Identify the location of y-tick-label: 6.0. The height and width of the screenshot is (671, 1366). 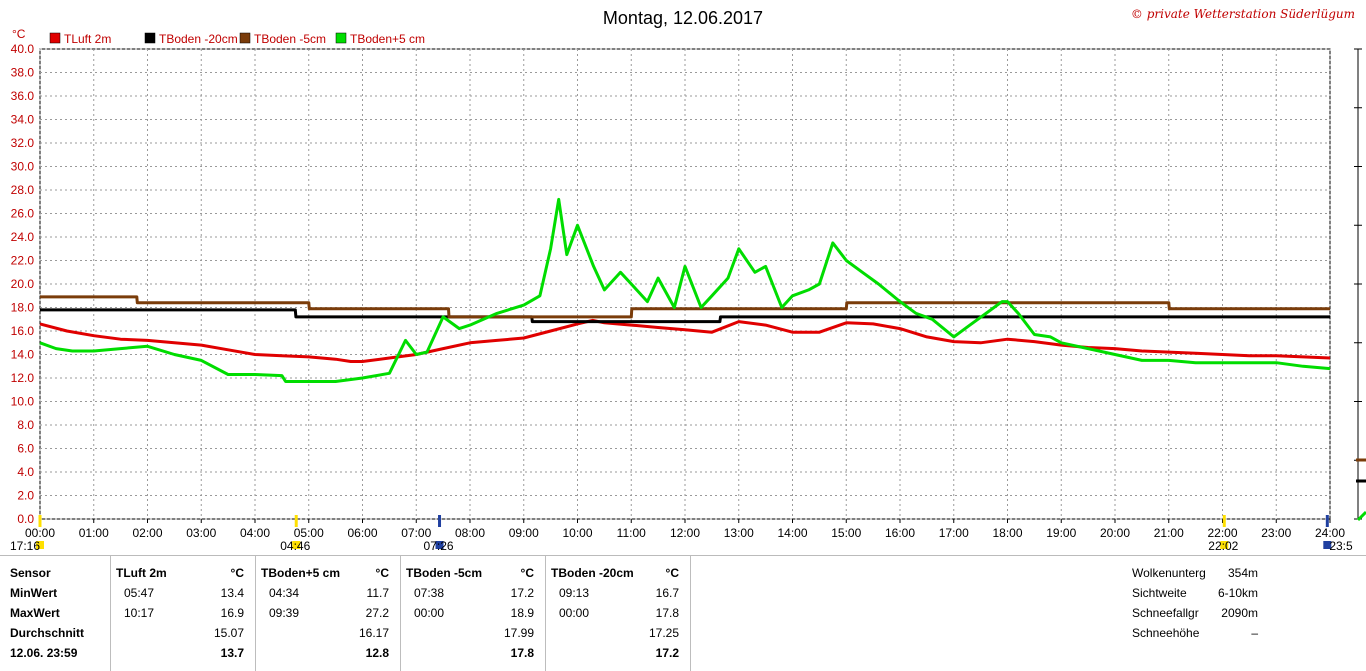
(25, 449).